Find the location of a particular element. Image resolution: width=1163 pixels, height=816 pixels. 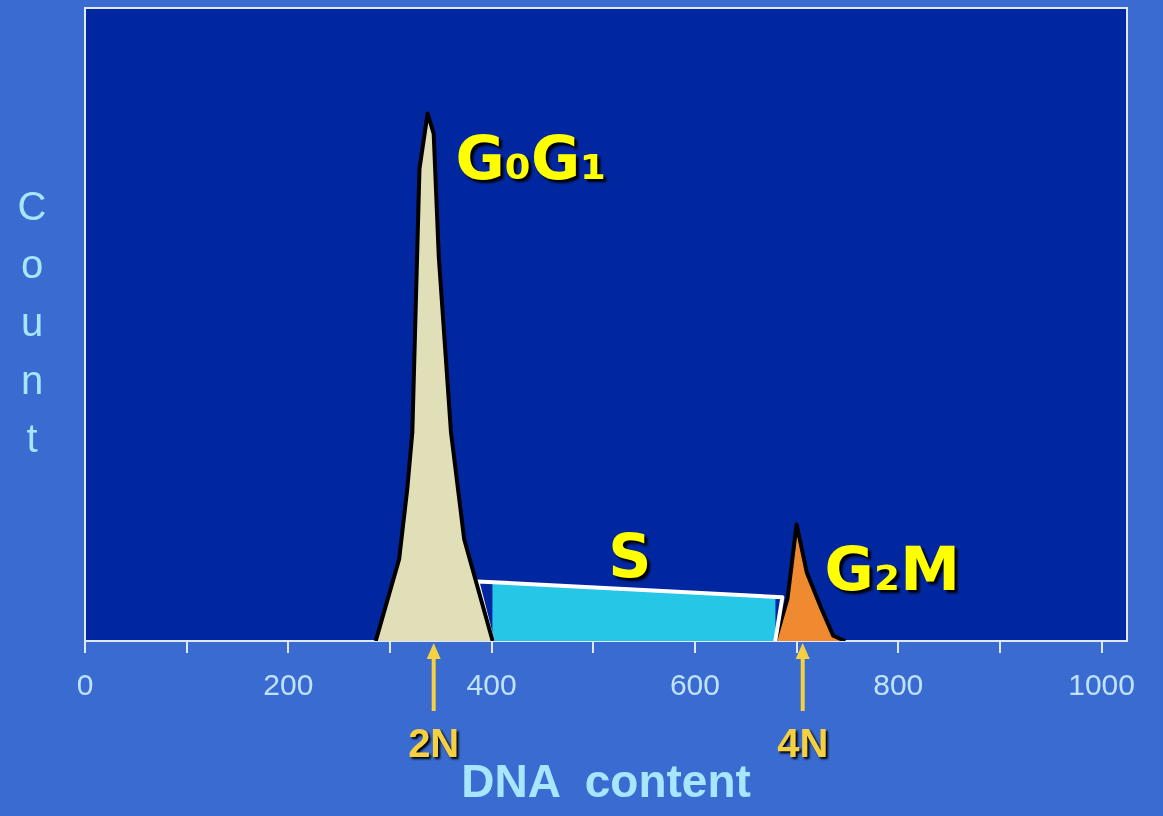

series-label: G₀G₁ is located at coordinates (531, 158).